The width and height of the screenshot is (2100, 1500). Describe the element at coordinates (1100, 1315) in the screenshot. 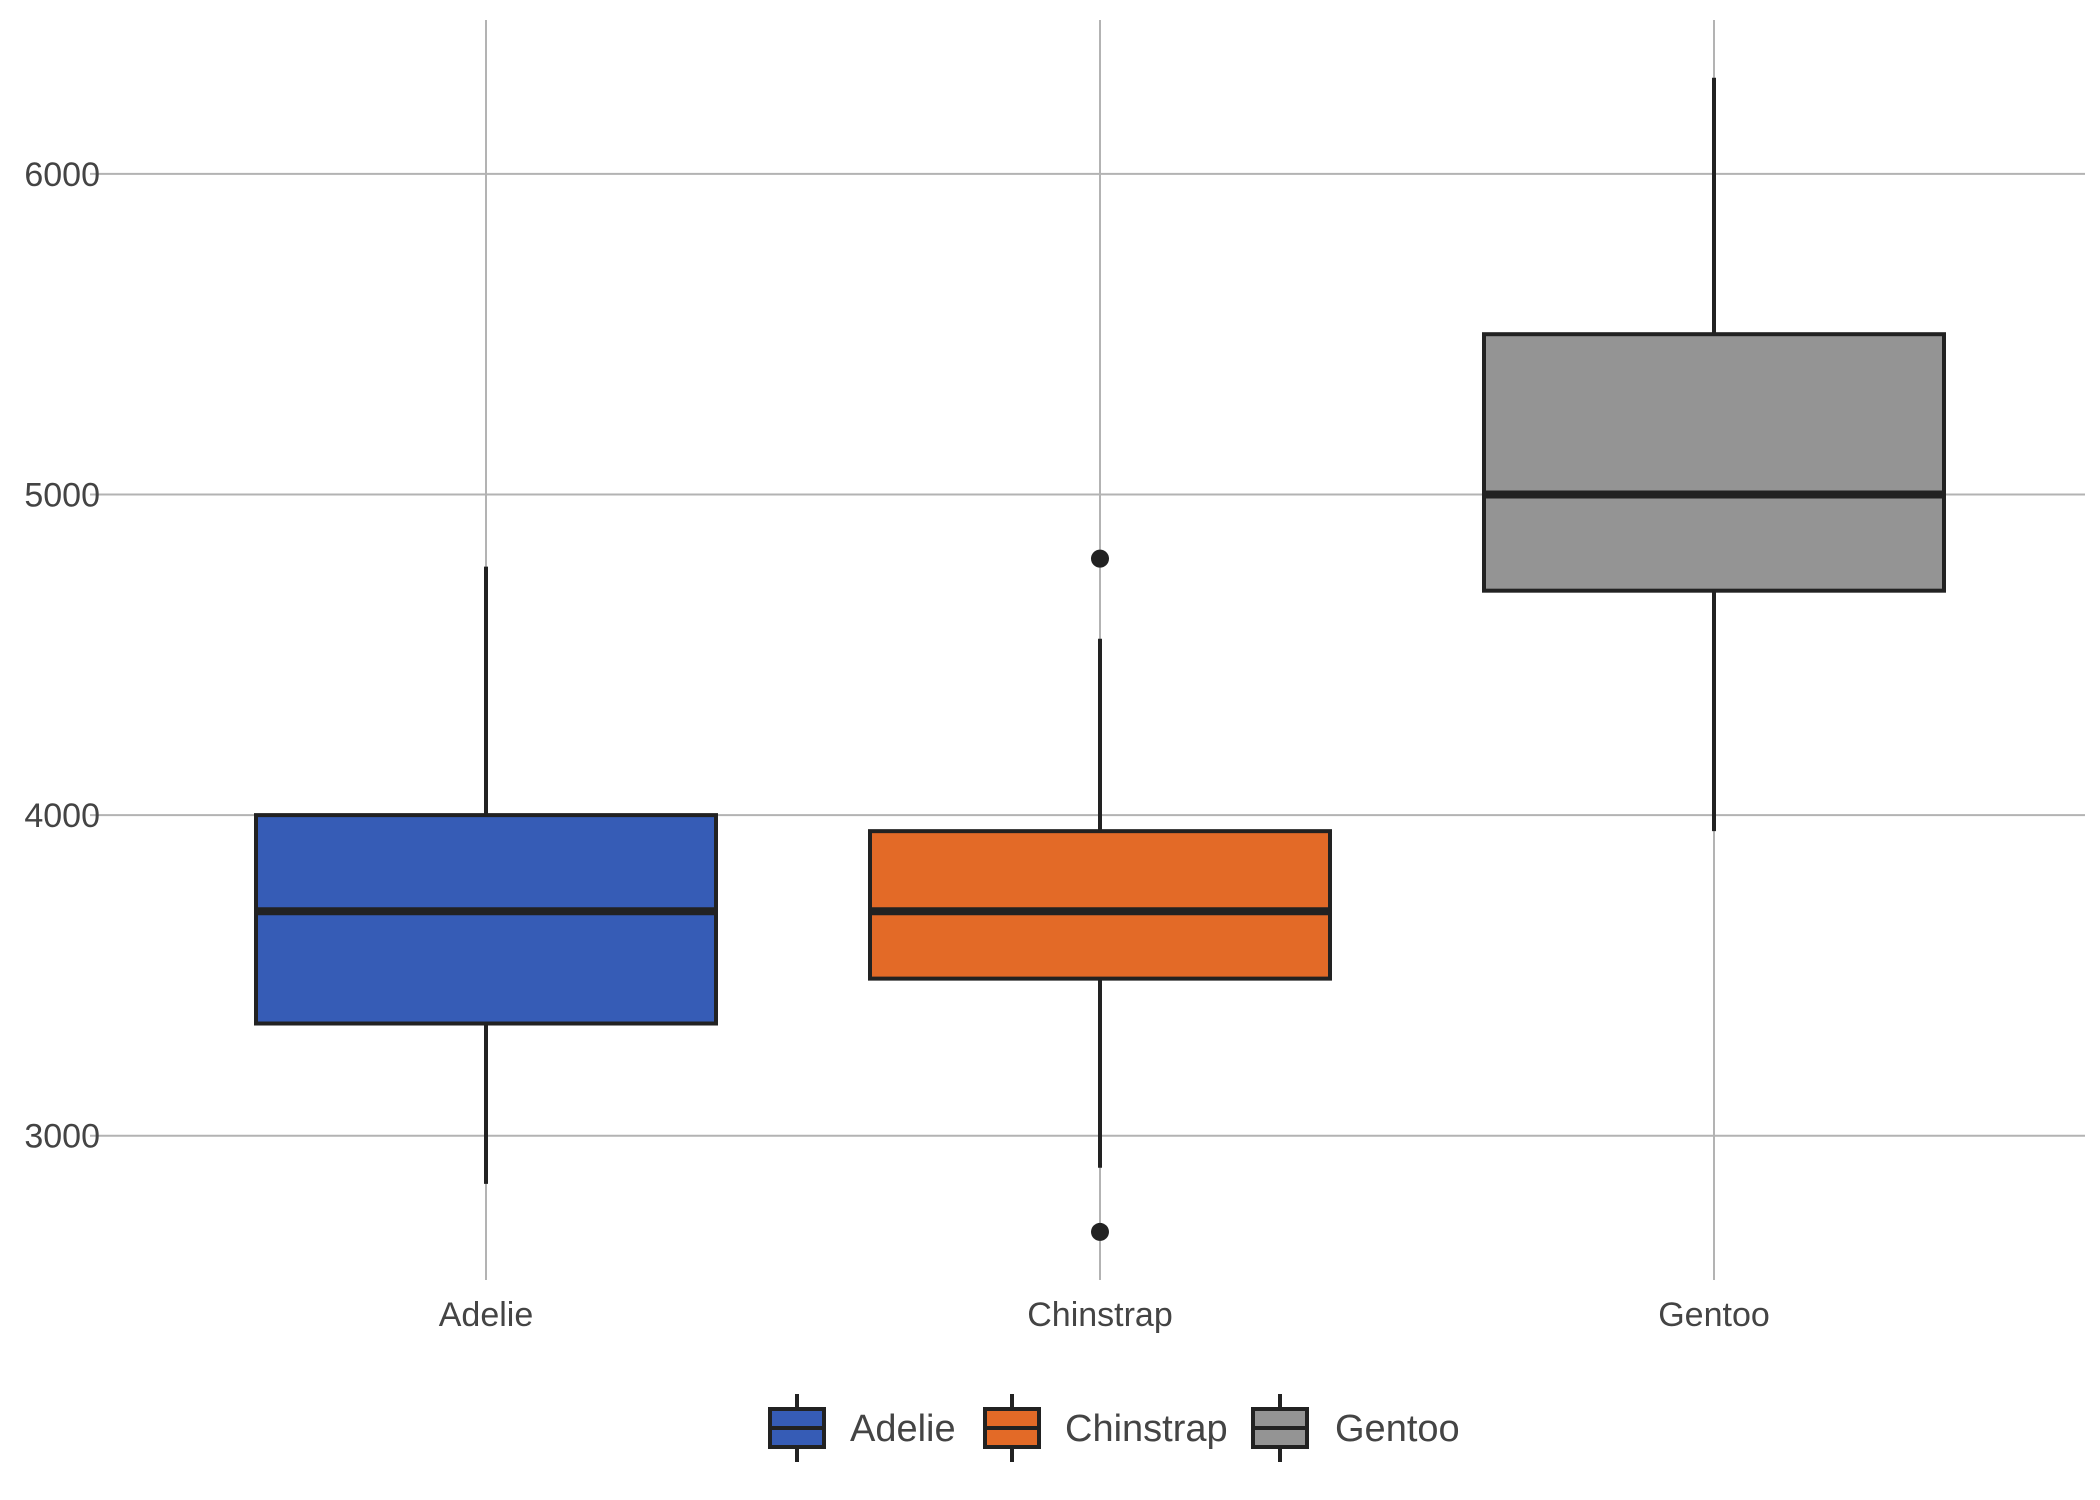

I see `x-tick-label: Chinstrap` at that location.